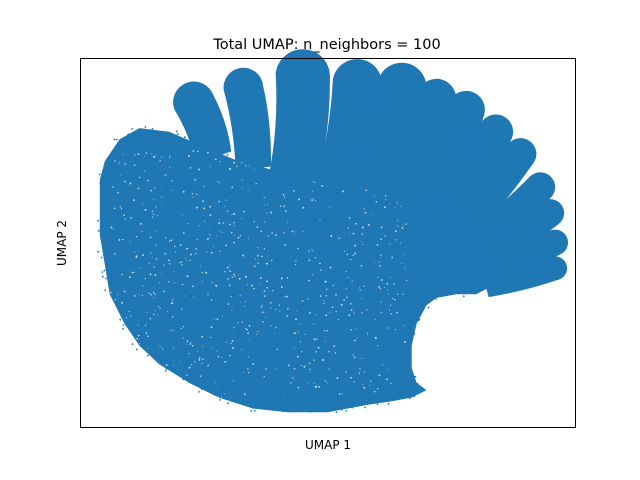 The height and width of the screenshot is (480, 640). I want to click on x-axis-label: UMAP 1, so click(328, 445).